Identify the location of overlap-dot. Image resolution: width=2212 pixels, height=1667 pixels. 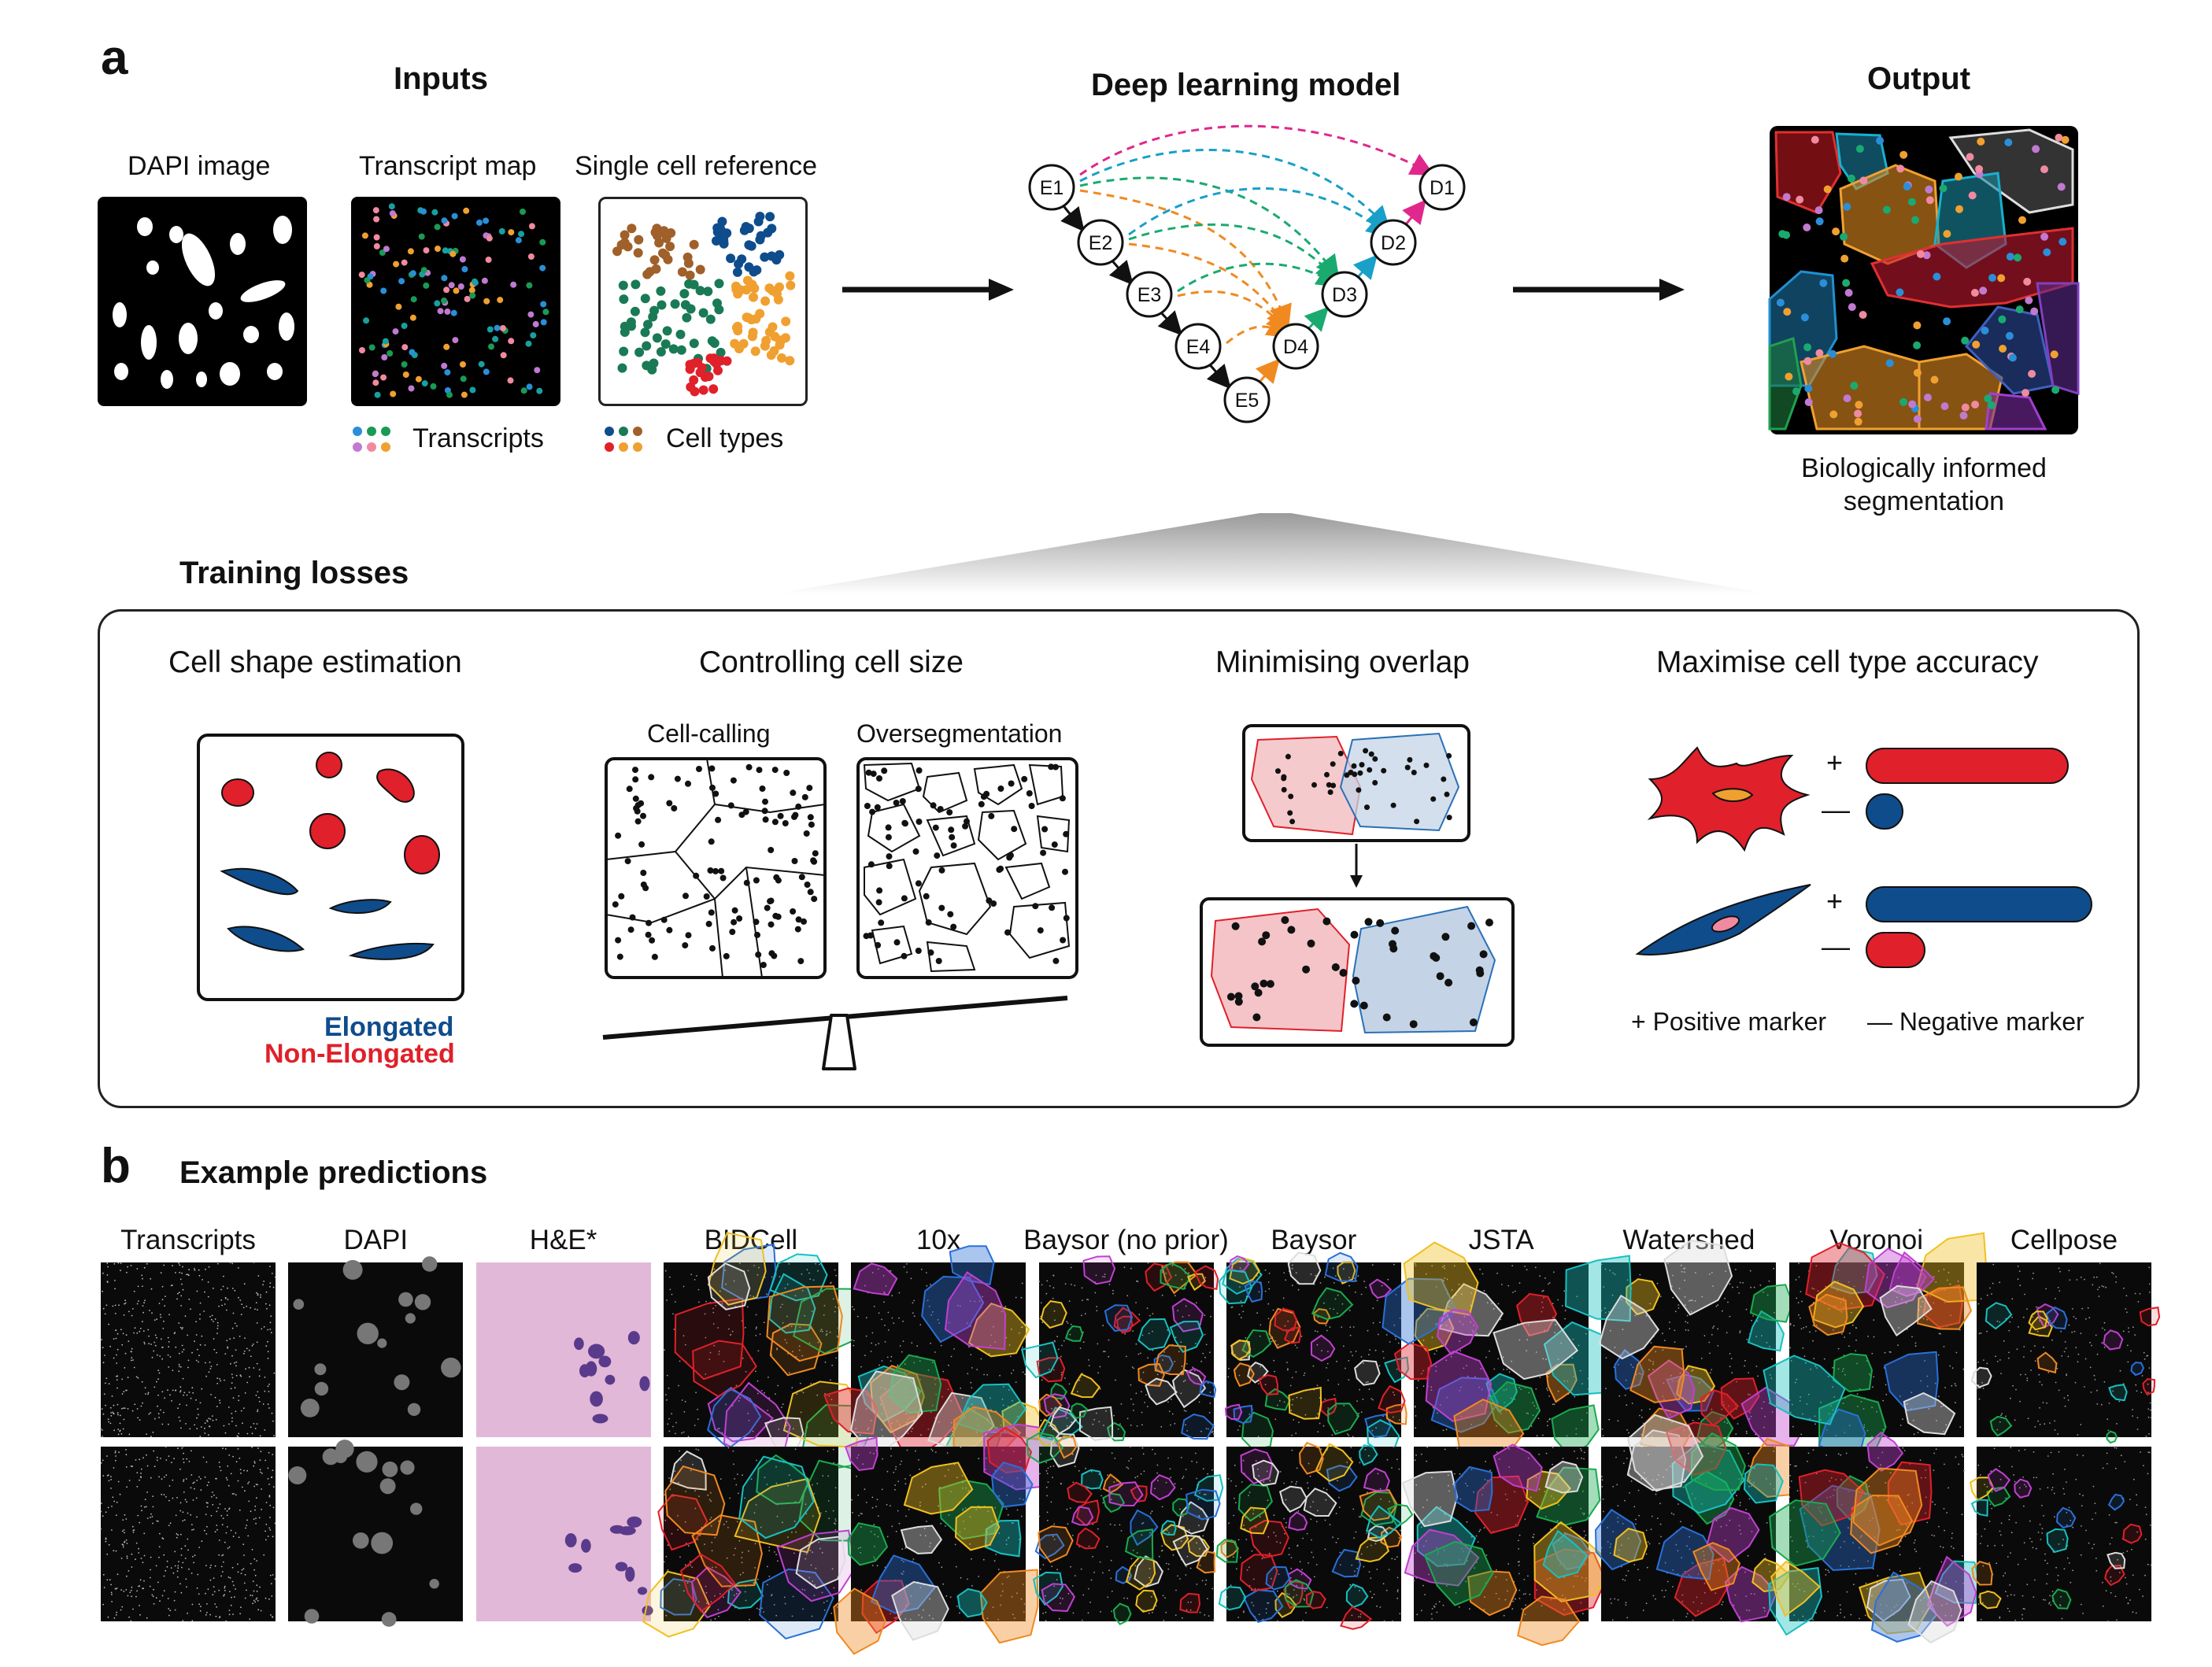
(1471, 926).